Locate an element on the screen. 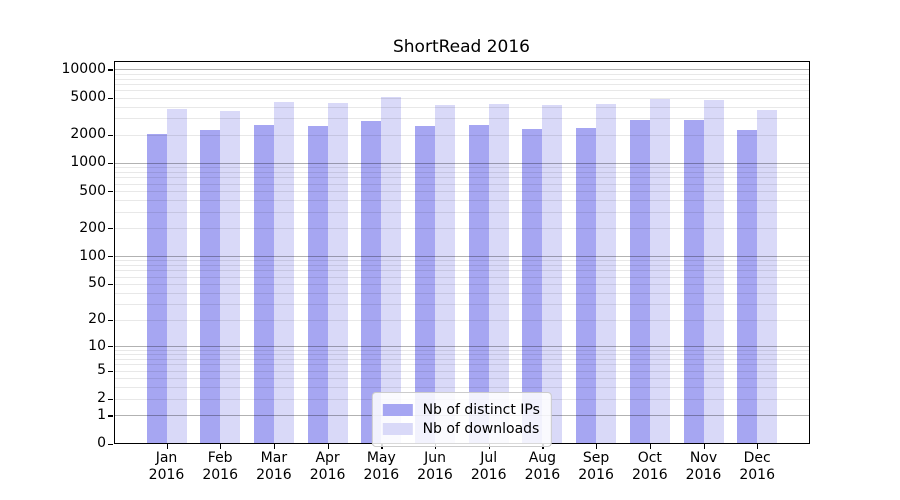 This screenshot has width=900, height=500. bar-distinct-ips-dec is located at coordinates (747, 287).